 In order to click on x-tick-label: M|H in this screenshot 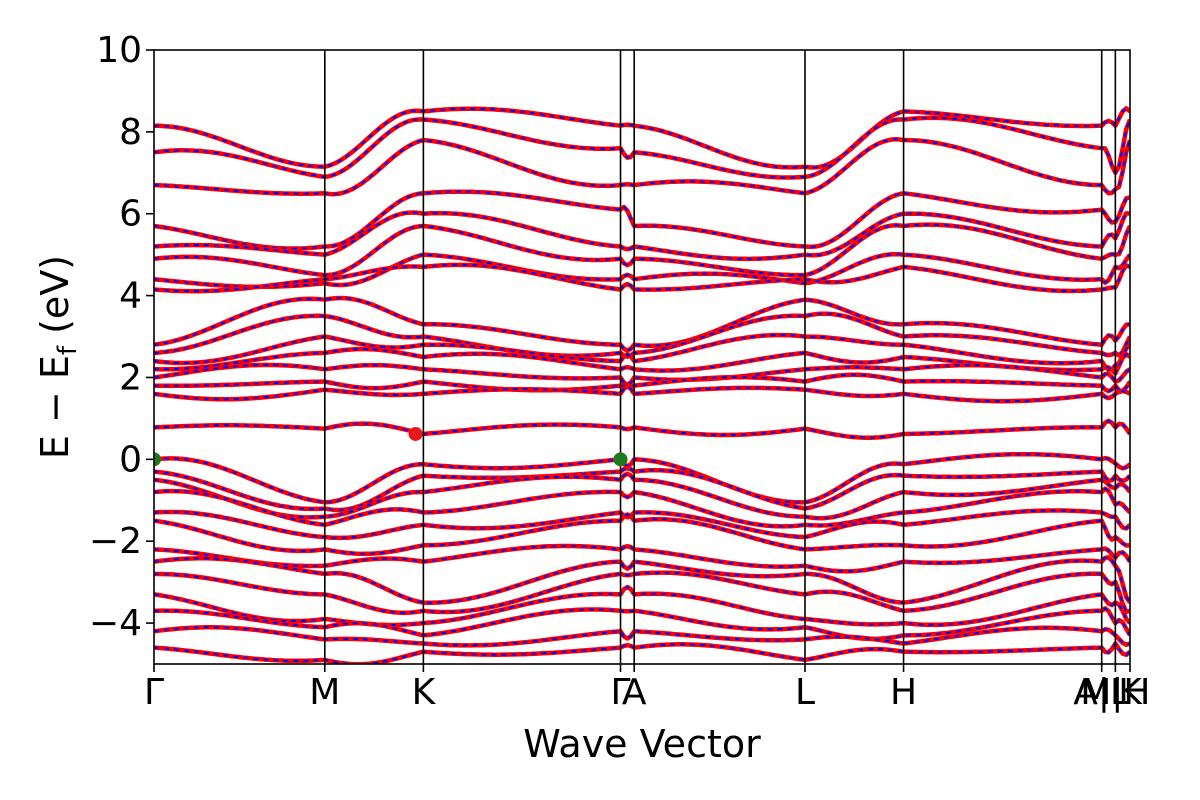, I will do `click(1115, 692)`.